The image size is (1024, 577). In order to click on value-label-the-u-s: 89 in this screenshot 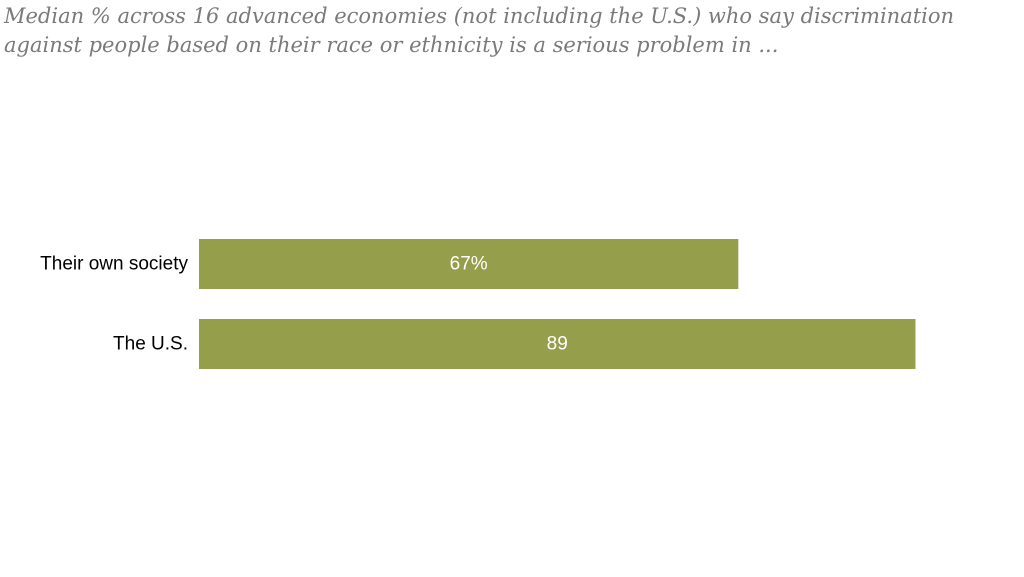, I will do `click(557, 344)`.